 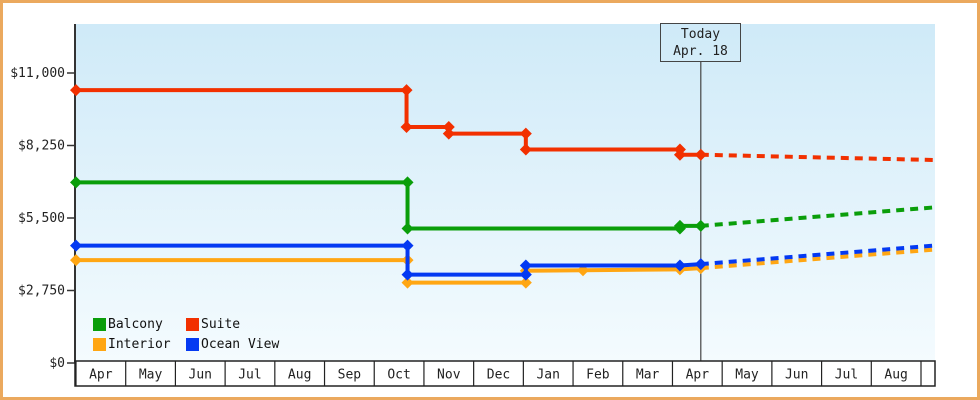 I want to click on legend-item-suite: Suite, so click(x=232, y=324).